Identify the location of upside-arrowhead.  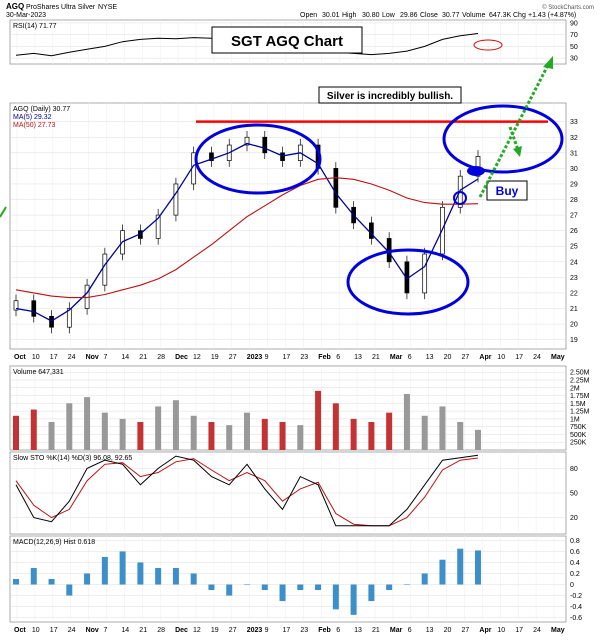
(548, 62).